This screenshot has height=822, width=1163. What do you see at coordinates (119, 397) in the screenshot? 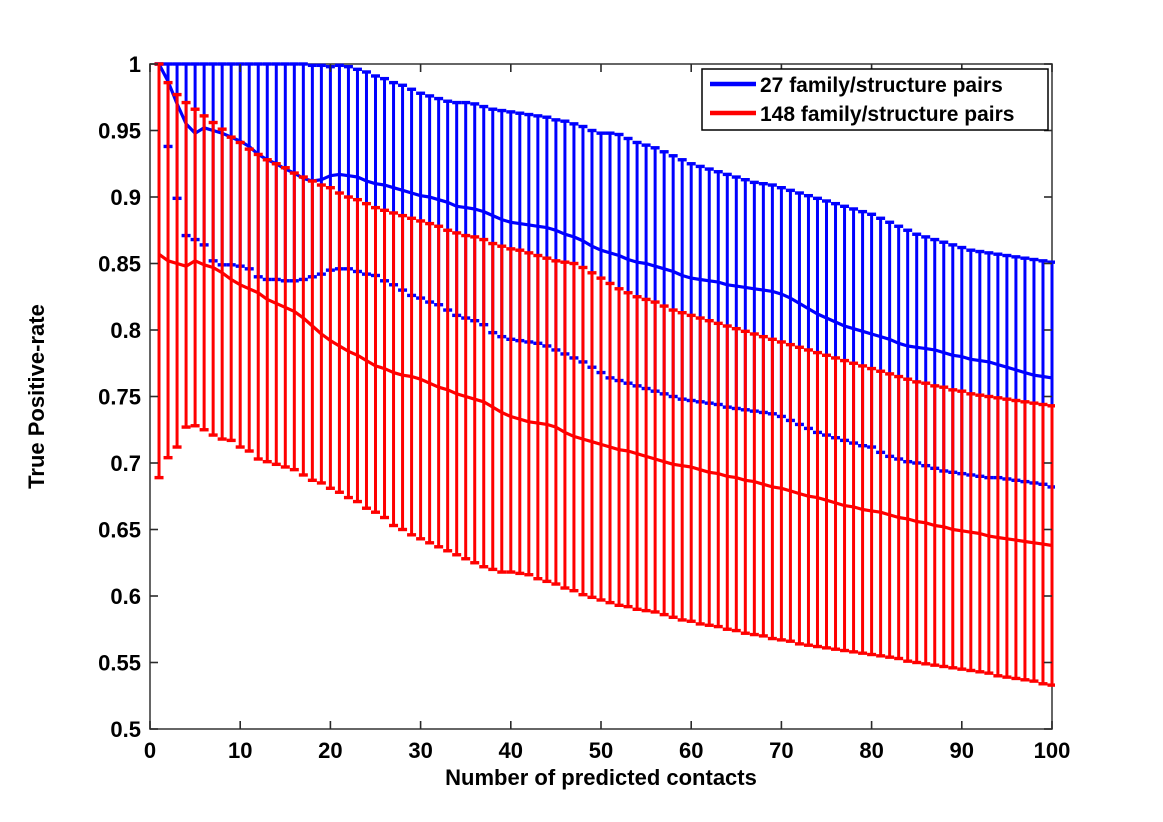
I see `y-tick-label: 0.75` at bounding box center [119, 397].